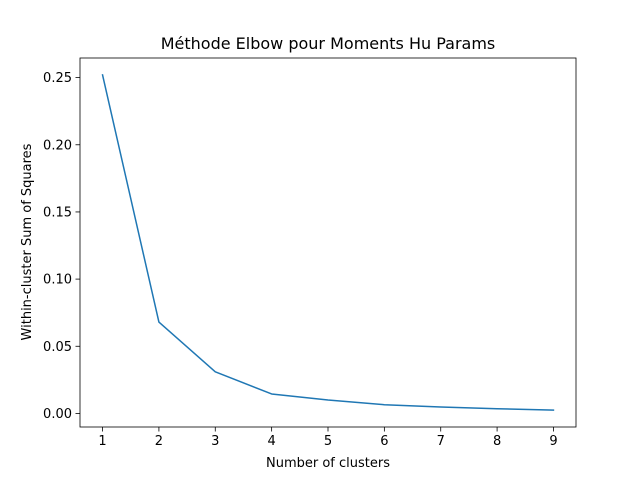 The height and width of the screenshot is (480, 640). Describe the element at coordinates (215, 441) in the screenshot. I see `x-tick-label: 3` at that location.